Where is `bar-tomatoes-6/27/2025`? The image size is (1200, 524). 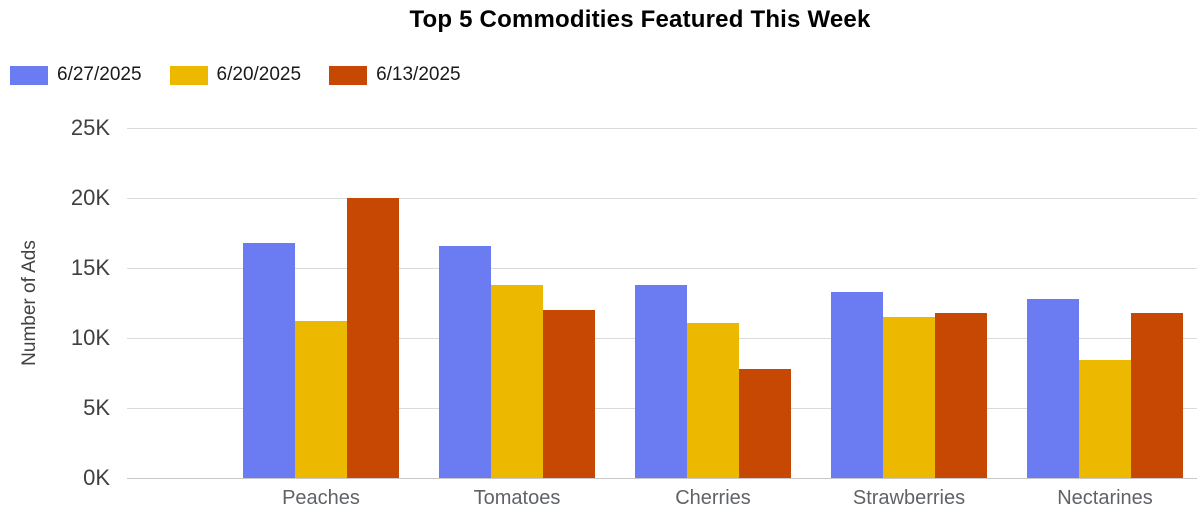 bar-tomatoes-6/27/2025 is located at coordinates (464, 361).